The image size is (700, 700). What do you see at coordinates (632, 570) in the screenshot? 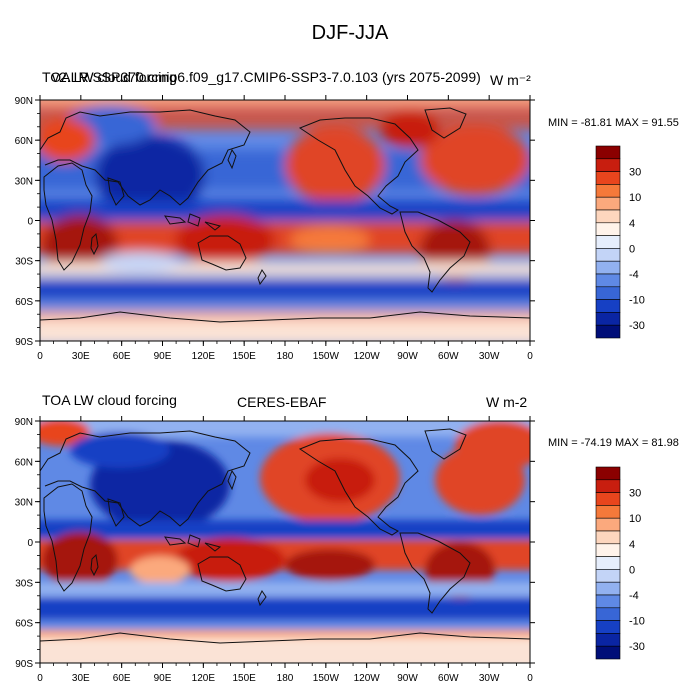
I see `panel2-colorbar-label: 0` at bounding box center [632, 570].